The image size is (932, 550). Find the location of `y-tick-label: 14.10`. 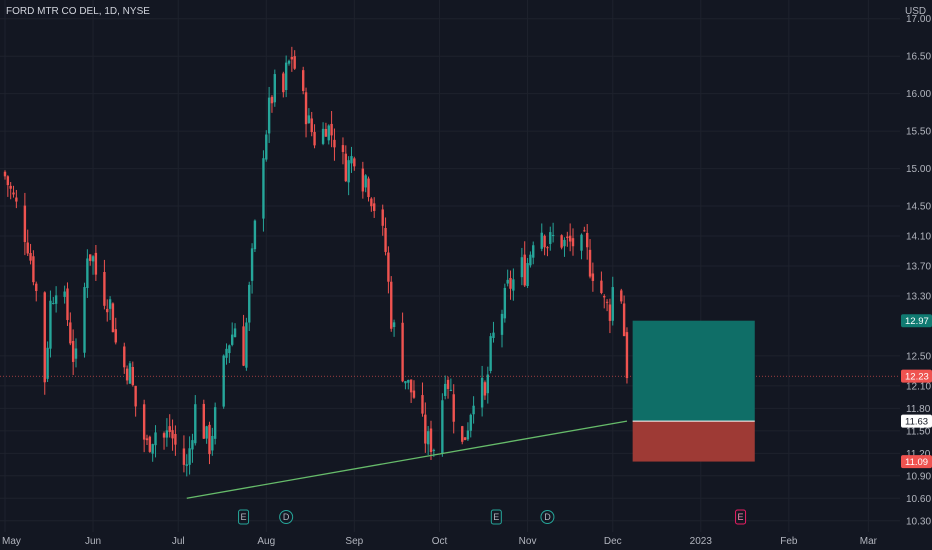

y-tick-label: 14.10 is located at coordinates (918, 237).